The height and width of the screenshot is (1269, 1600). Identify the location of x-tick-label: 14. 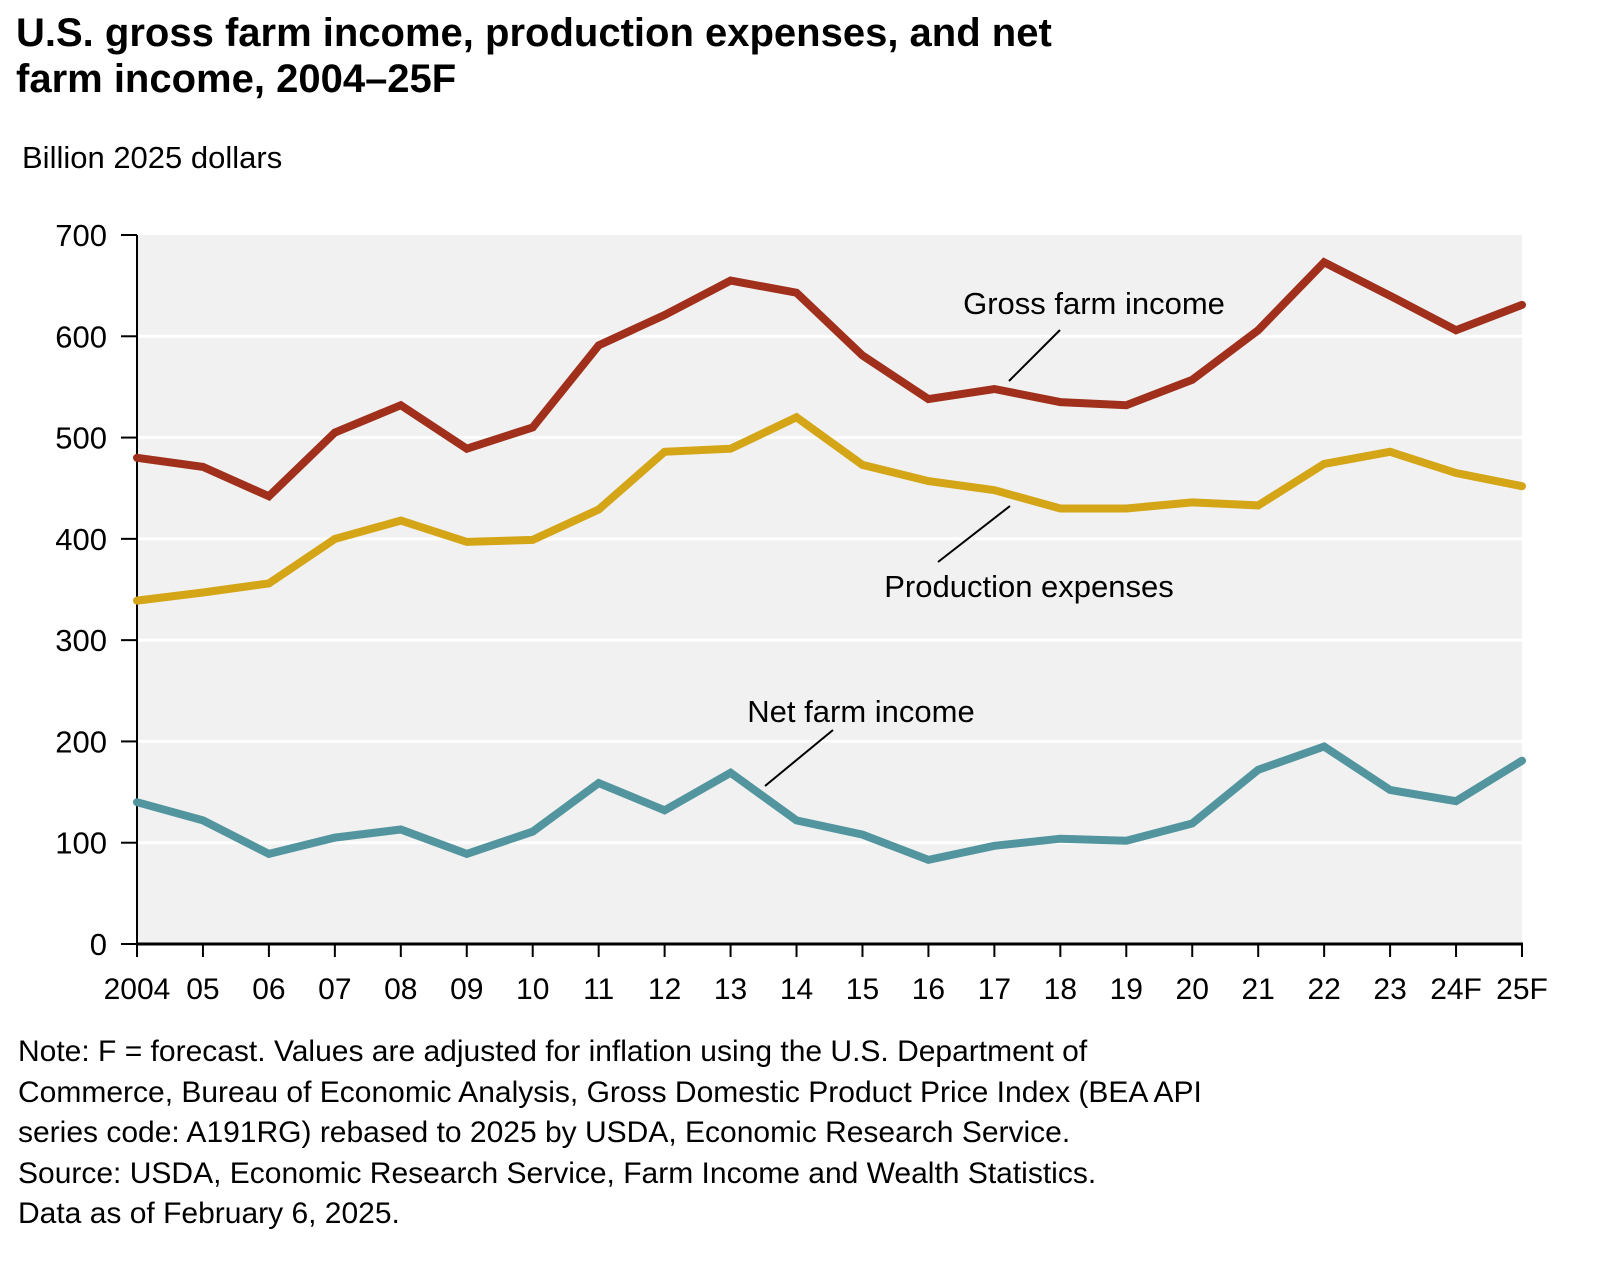
(796, 989).